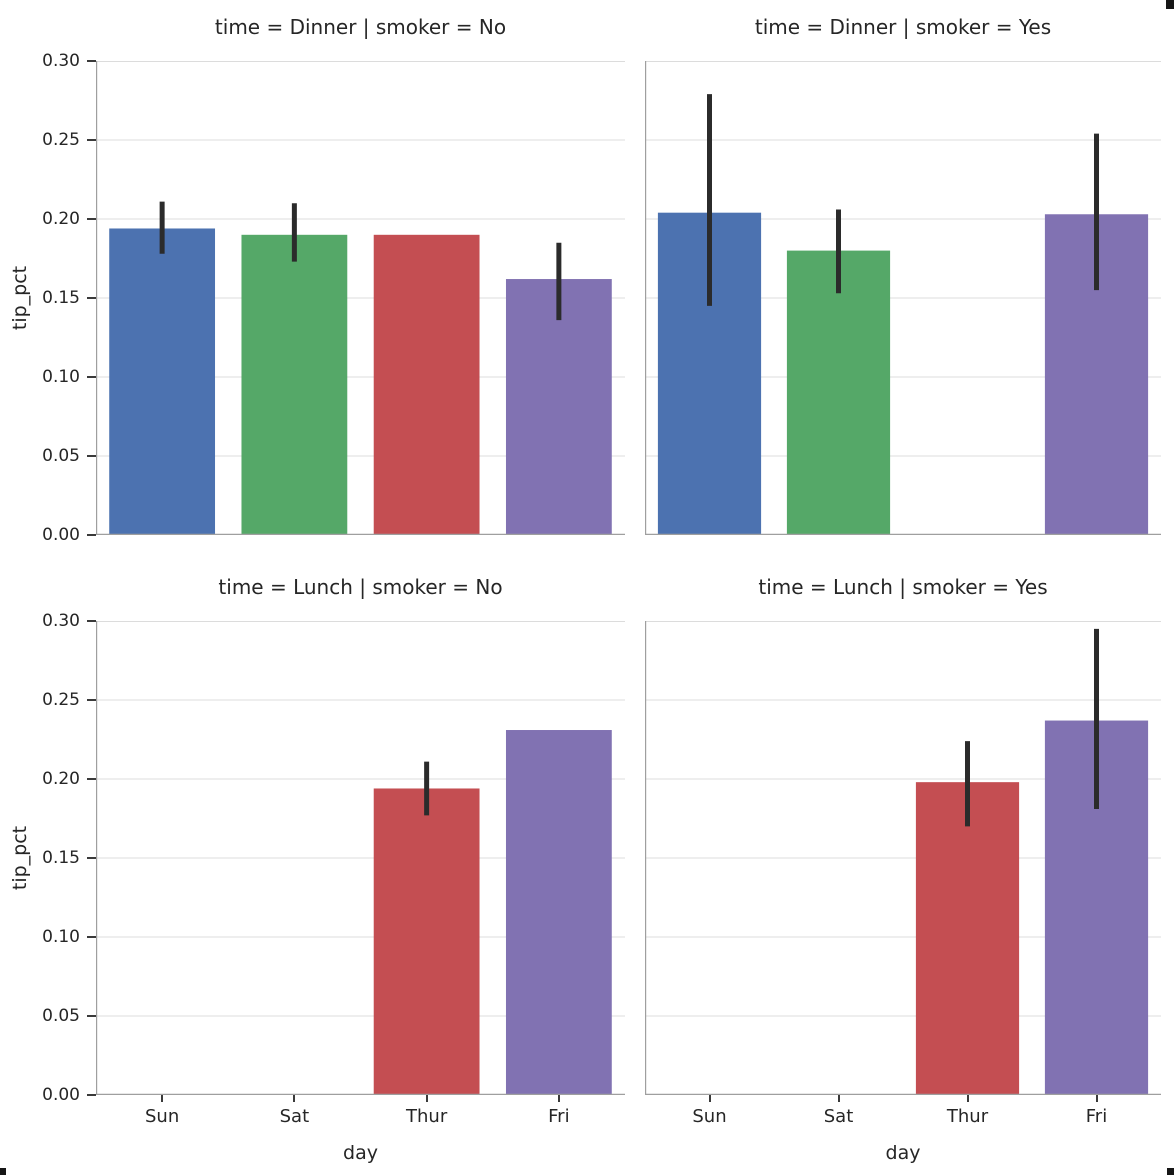  What do you see at coordinates (360, 587) in the screenshot?
I see `subplot-title: time = Lunch | smoker = No` at bounding box center [360, 587].